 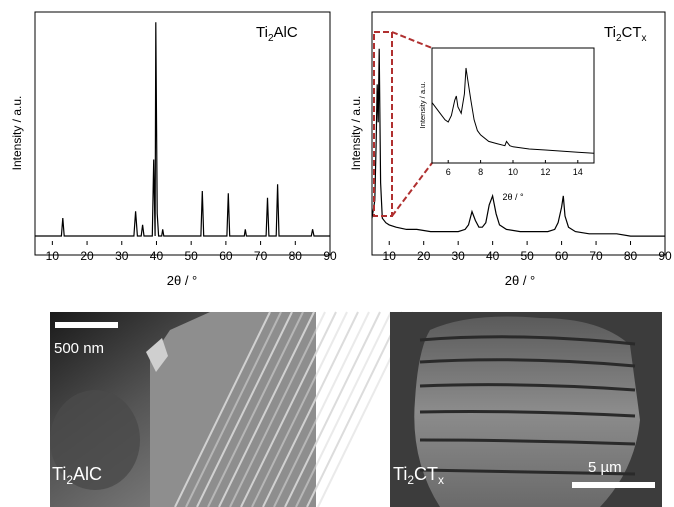 I want to click on x-ticks-b: 10 20 30 40 50 60 70 80 90, so click(x=527, y=252).